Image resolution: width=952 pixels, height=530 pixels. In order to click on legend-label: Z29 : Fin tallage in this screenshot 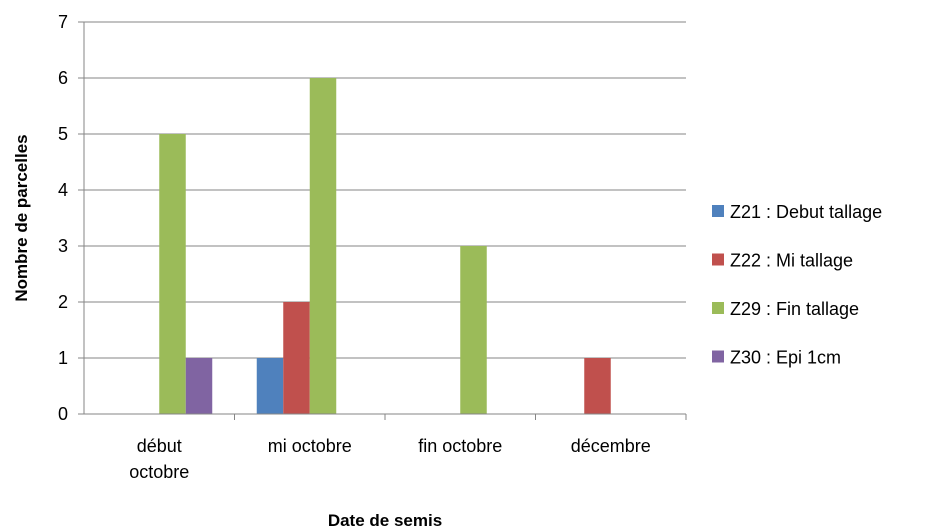, I will do `click(794, 309)`.